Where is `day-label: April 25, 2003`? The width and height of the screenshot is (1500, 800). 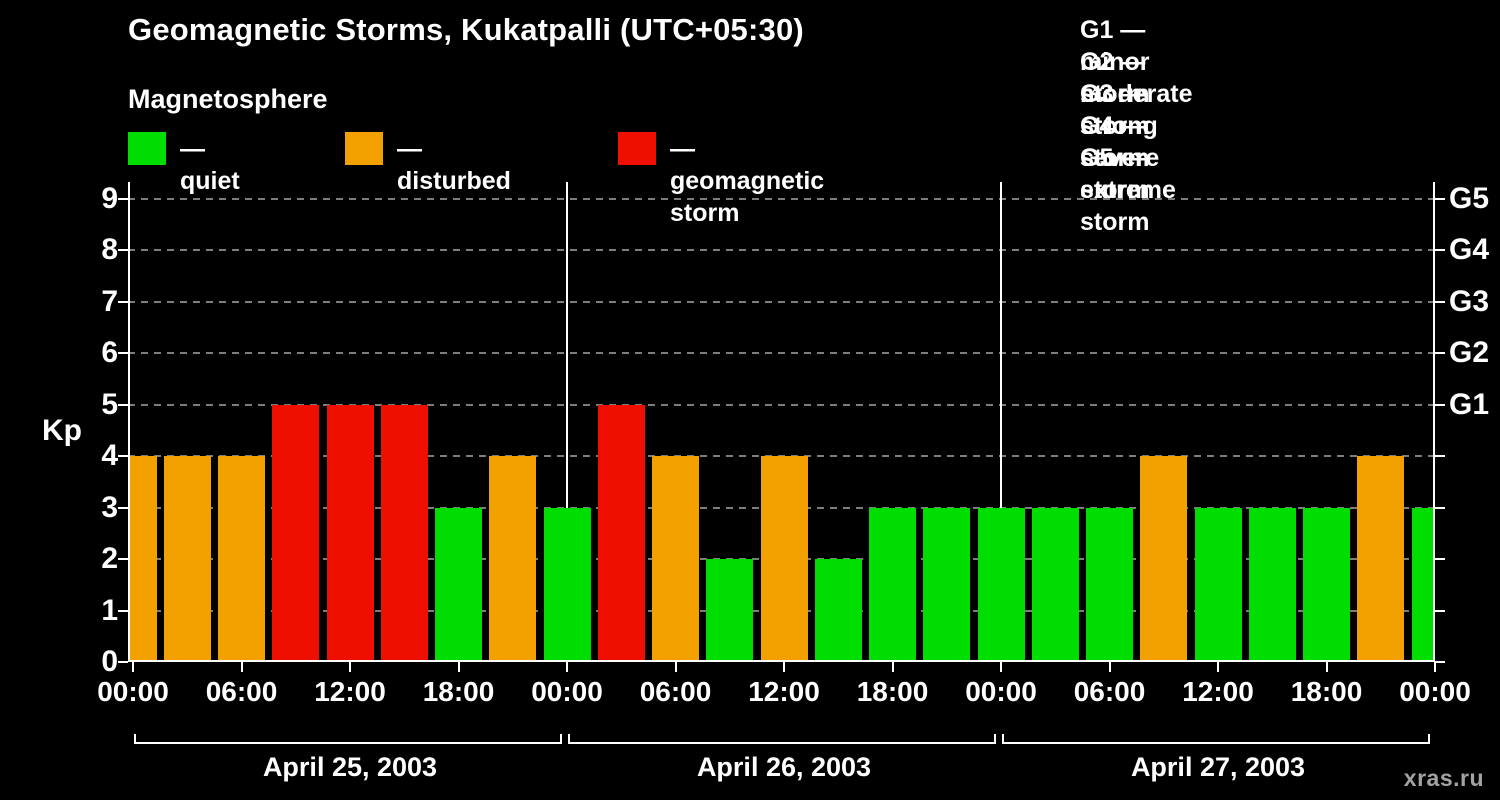 day-label: April 25, 2003 is located at coordinates (350, 767).